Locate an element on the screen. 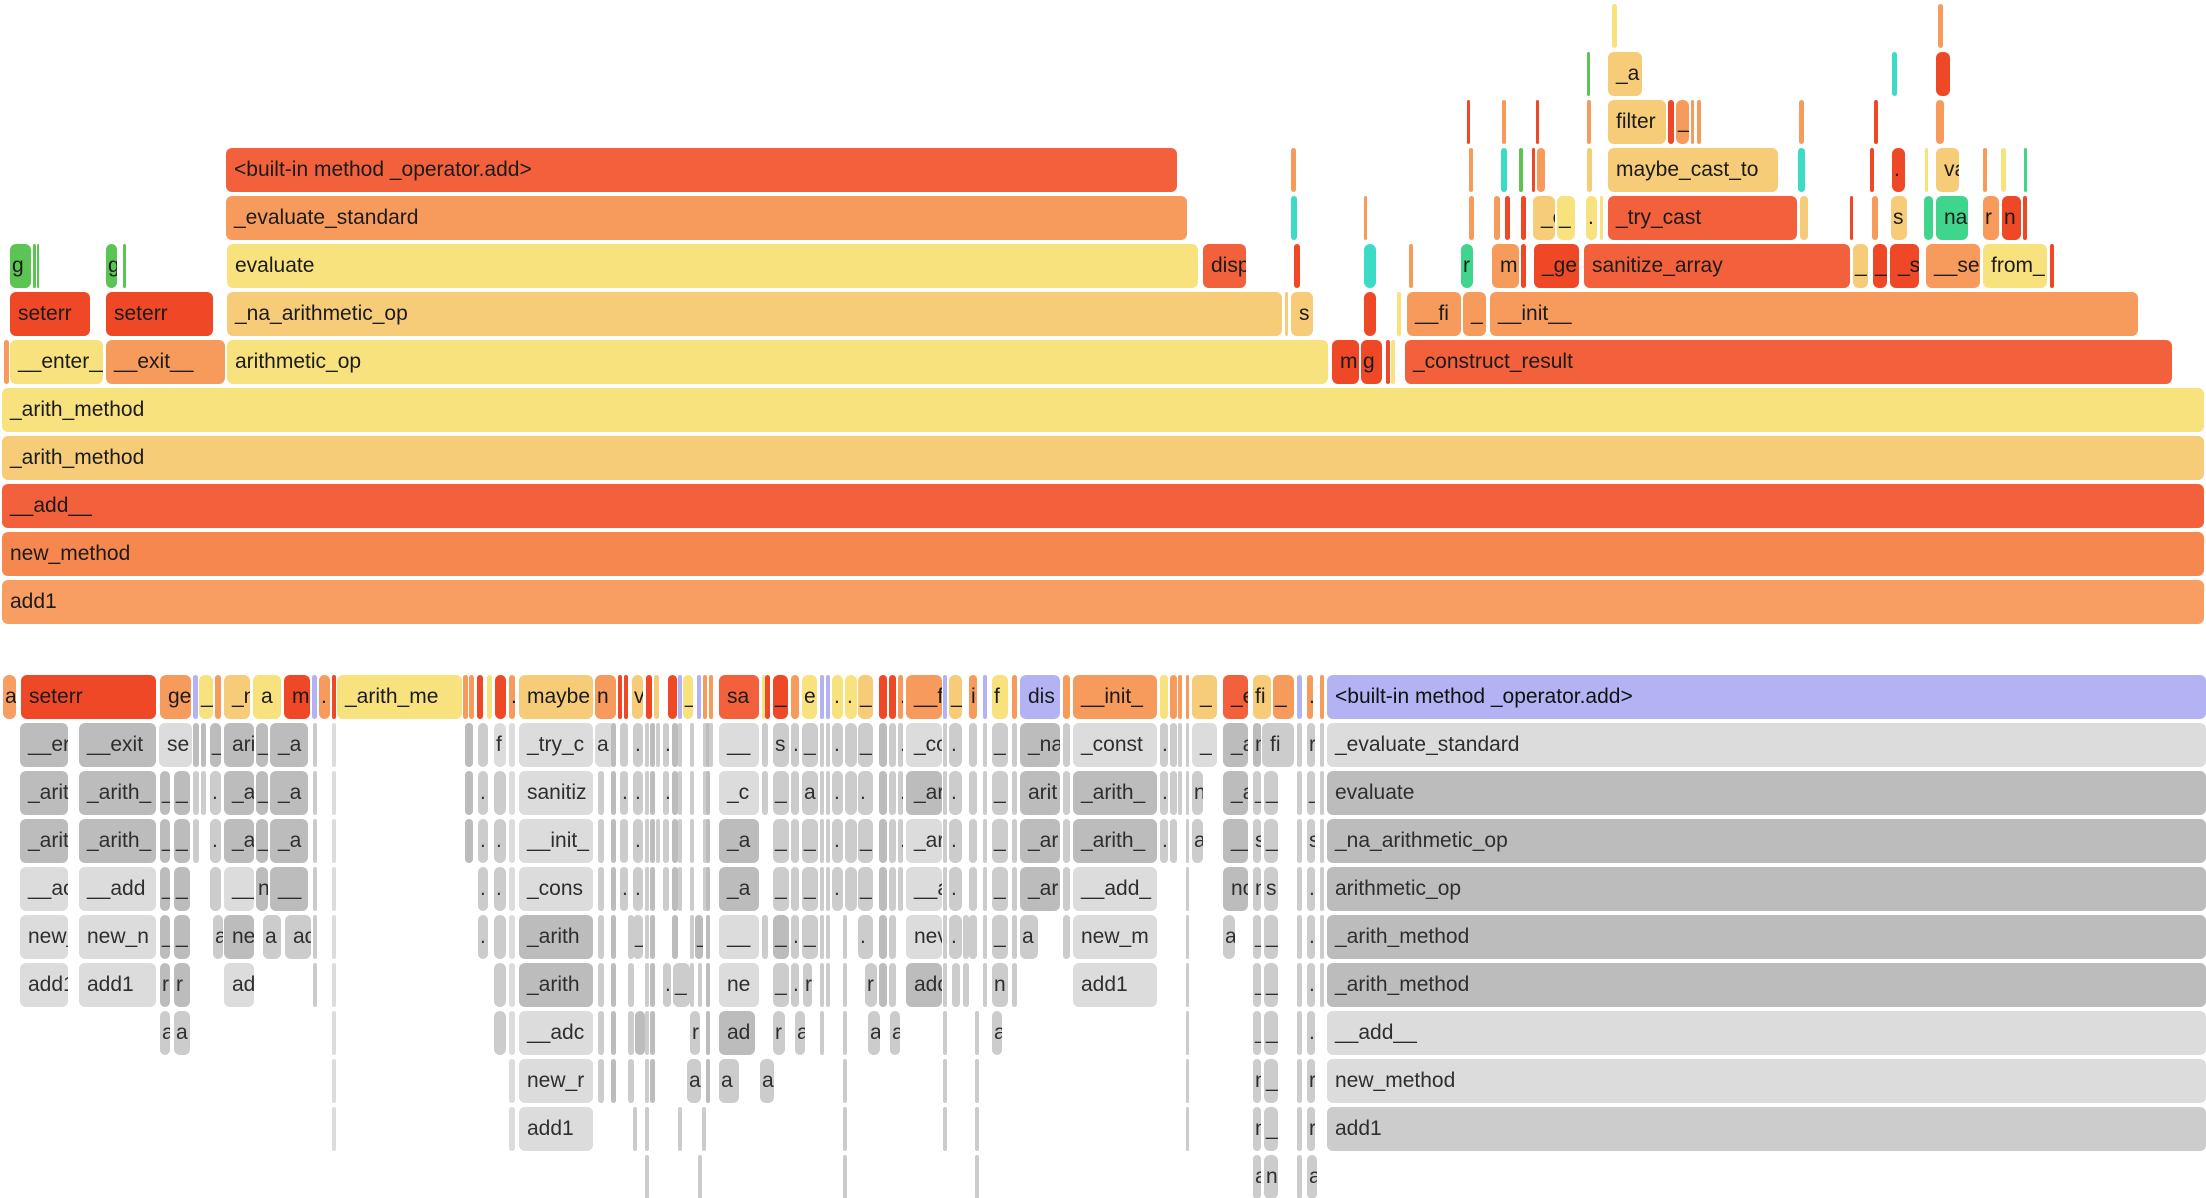 The image size is (2206, 1198). flame-frame-evaluate-standard: _evaluate_standard is located at coordinates (1766, 745).